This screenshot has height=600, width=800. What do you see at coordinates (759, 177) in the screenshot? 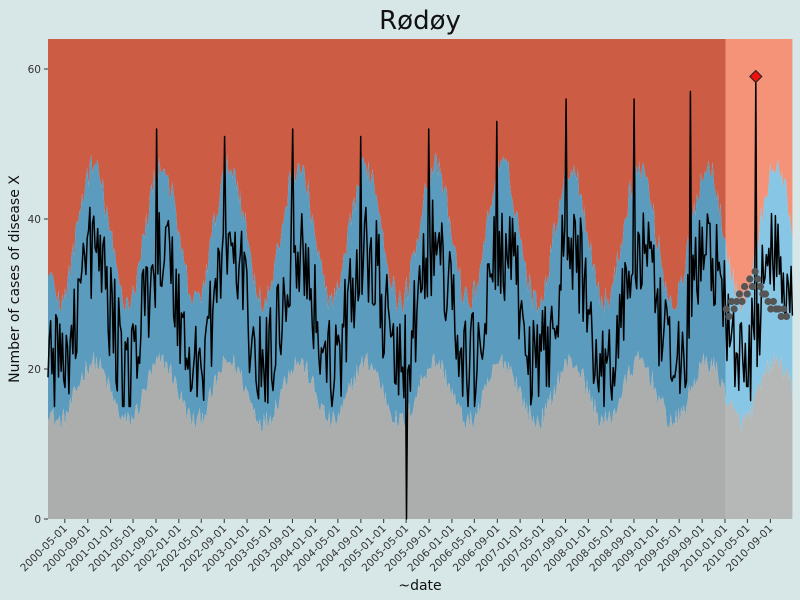
I see `area-high-forecast` at bounding box center [759, 177].